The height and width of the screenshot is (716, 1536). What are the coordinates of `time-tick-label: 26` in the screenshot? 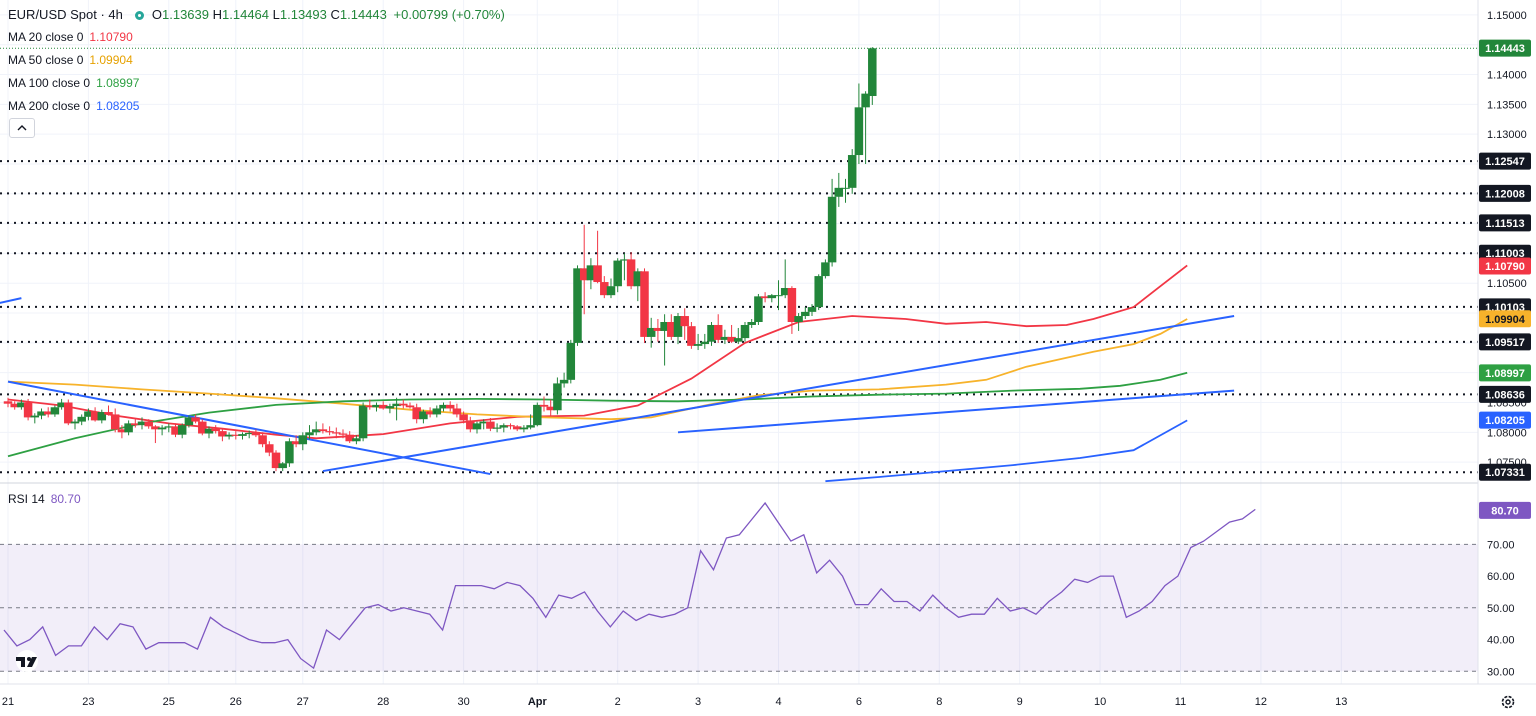 It's located at (236, 702).